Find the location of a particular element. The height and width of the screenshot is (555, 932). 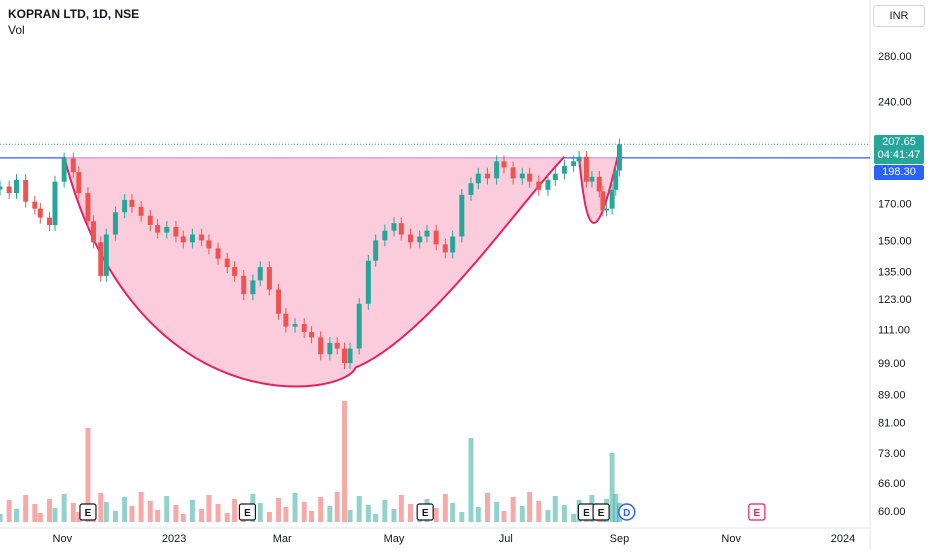

last-price-label: 207.65 is located at coordinates (899, 142).